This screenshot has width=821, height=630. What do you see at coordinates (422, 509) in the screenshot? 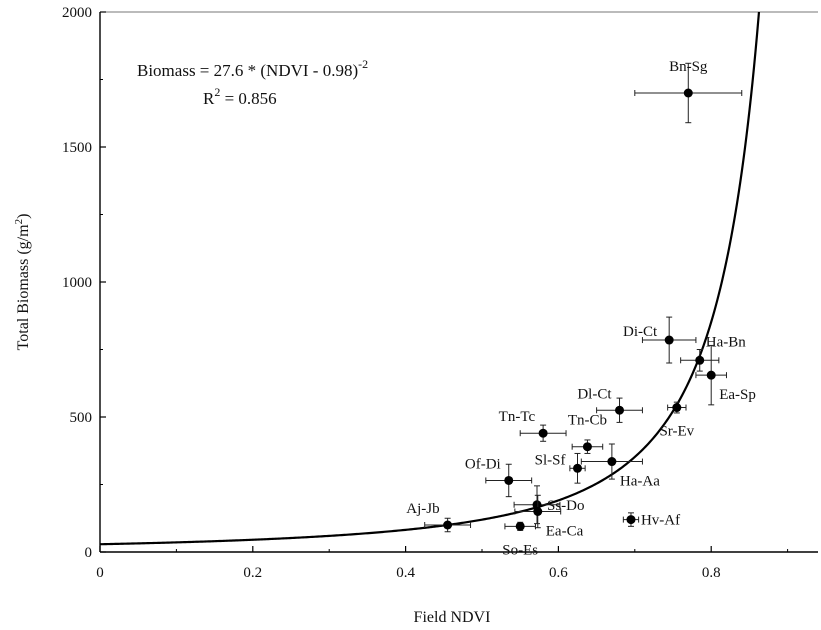
I see `data-point-label: Aj-Jb` at bounding box center [422, 509].